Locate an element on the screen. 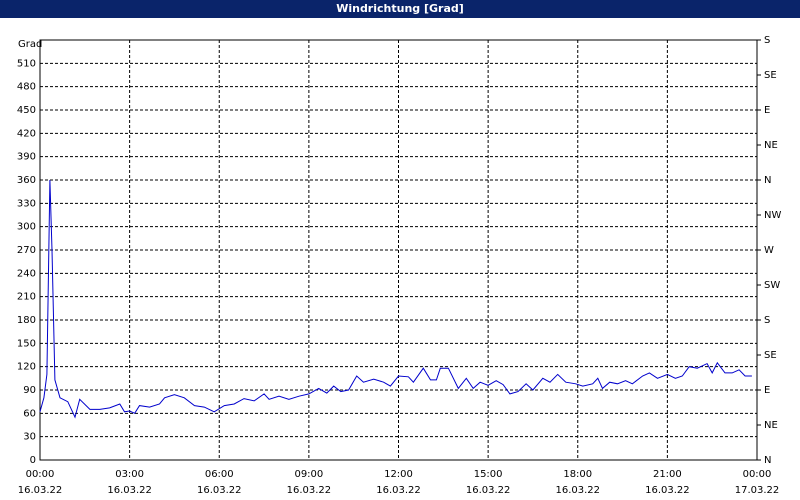 The height and width of the screenshot is (500, 800). y-axis-label: Grad is located at coordinates (30, 44).